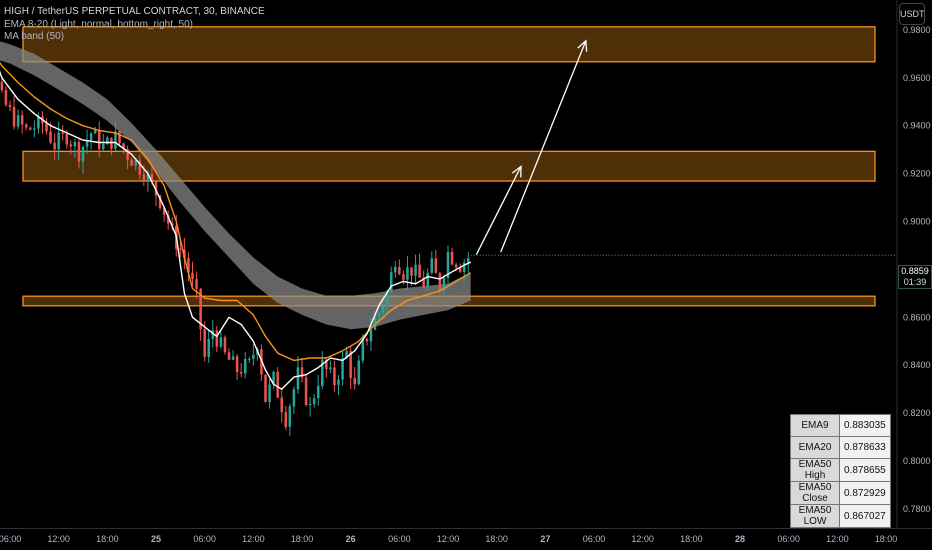 This screenshot has height=550, width=932. Describe the element at coordinates (496, 539) in the screenshot. I see `time-tick-label: 18:00` at that location.